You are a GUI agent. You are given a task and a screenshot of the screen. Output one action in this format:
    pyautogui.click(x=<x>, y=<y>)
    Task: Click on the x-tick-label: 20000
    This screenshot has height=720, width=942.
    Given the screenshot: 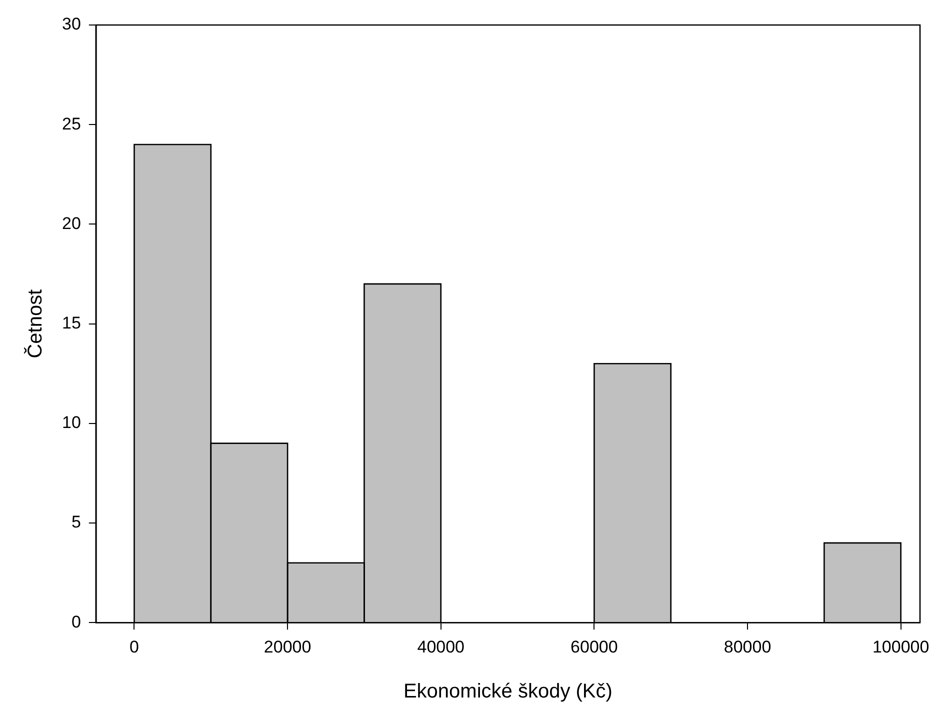 What is the action you would take?
    pyautogui.click(x=288, y=646)
    